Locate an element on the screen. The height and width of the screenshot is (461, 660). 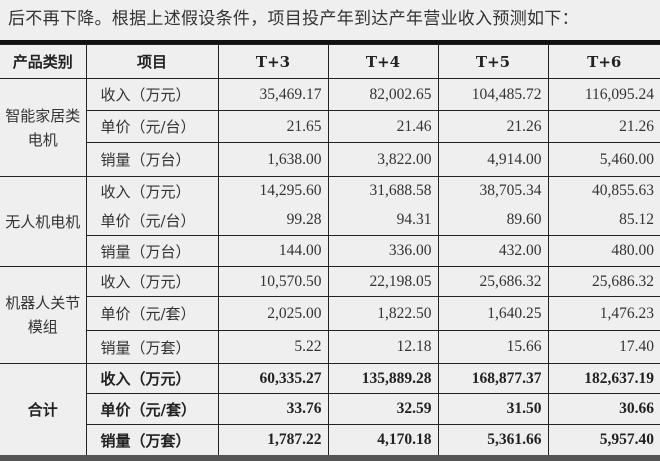
intro-paragraph: 后不再下降。根据上述假设条件，项目投产年到达产年营业收入预测如下： is located at coordinates (293, 19).